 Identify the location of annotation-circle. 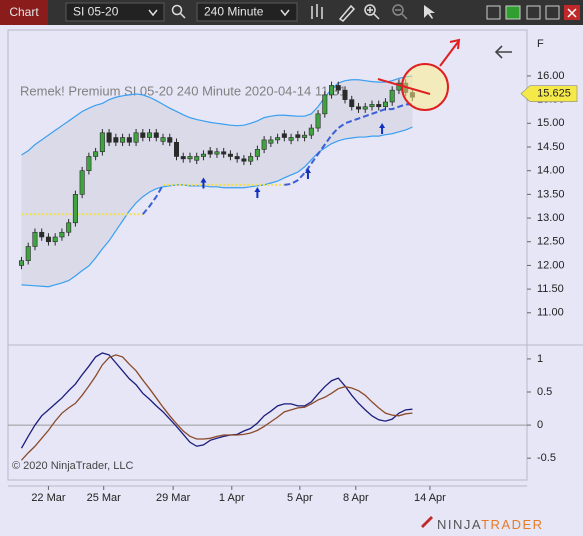
(425, 87).